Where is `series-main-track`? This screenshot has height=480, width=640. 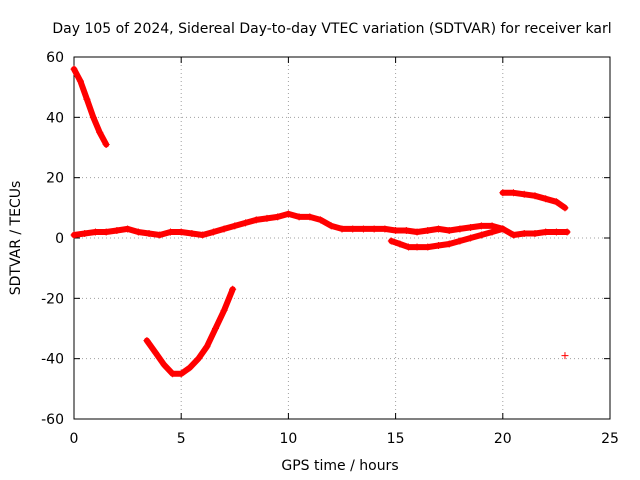 series-main-track is located at coordinates (320, 224).